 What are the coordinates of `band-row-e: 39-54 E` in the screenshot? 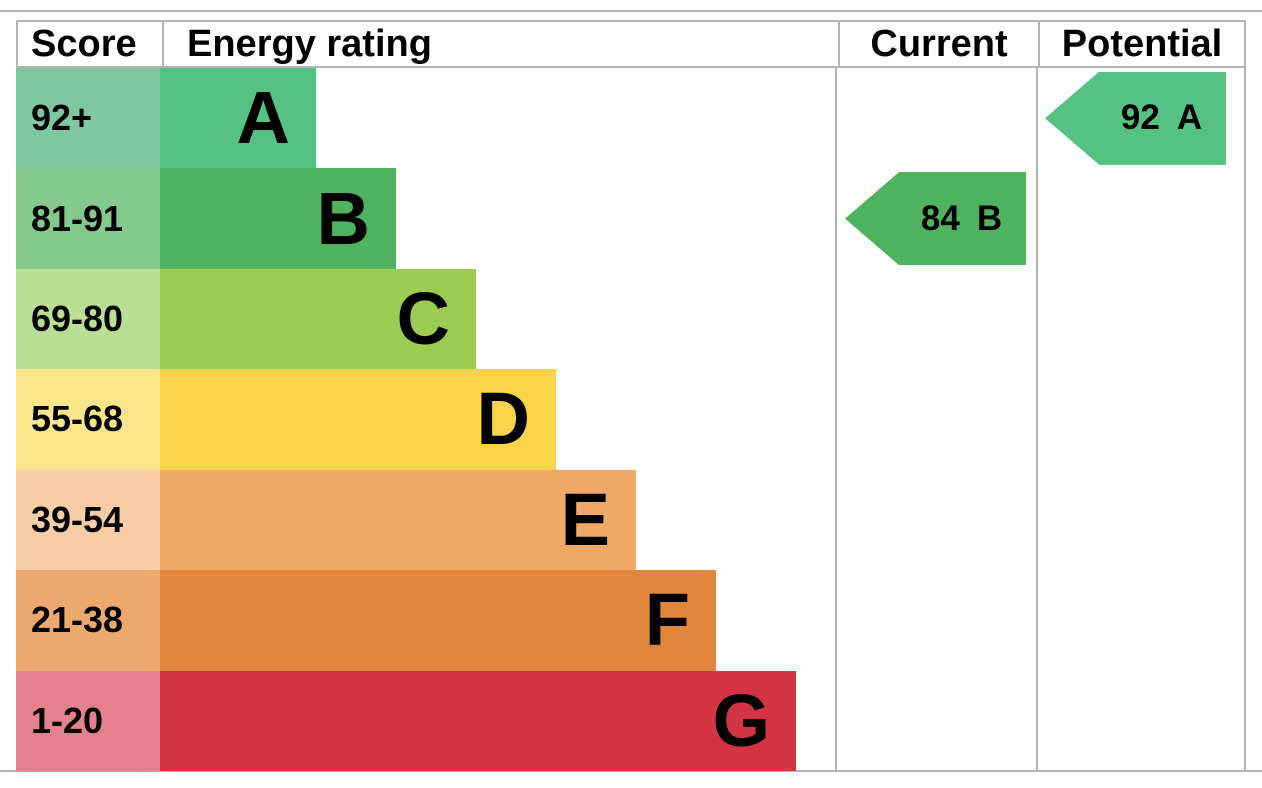 It's located at (631, 520).